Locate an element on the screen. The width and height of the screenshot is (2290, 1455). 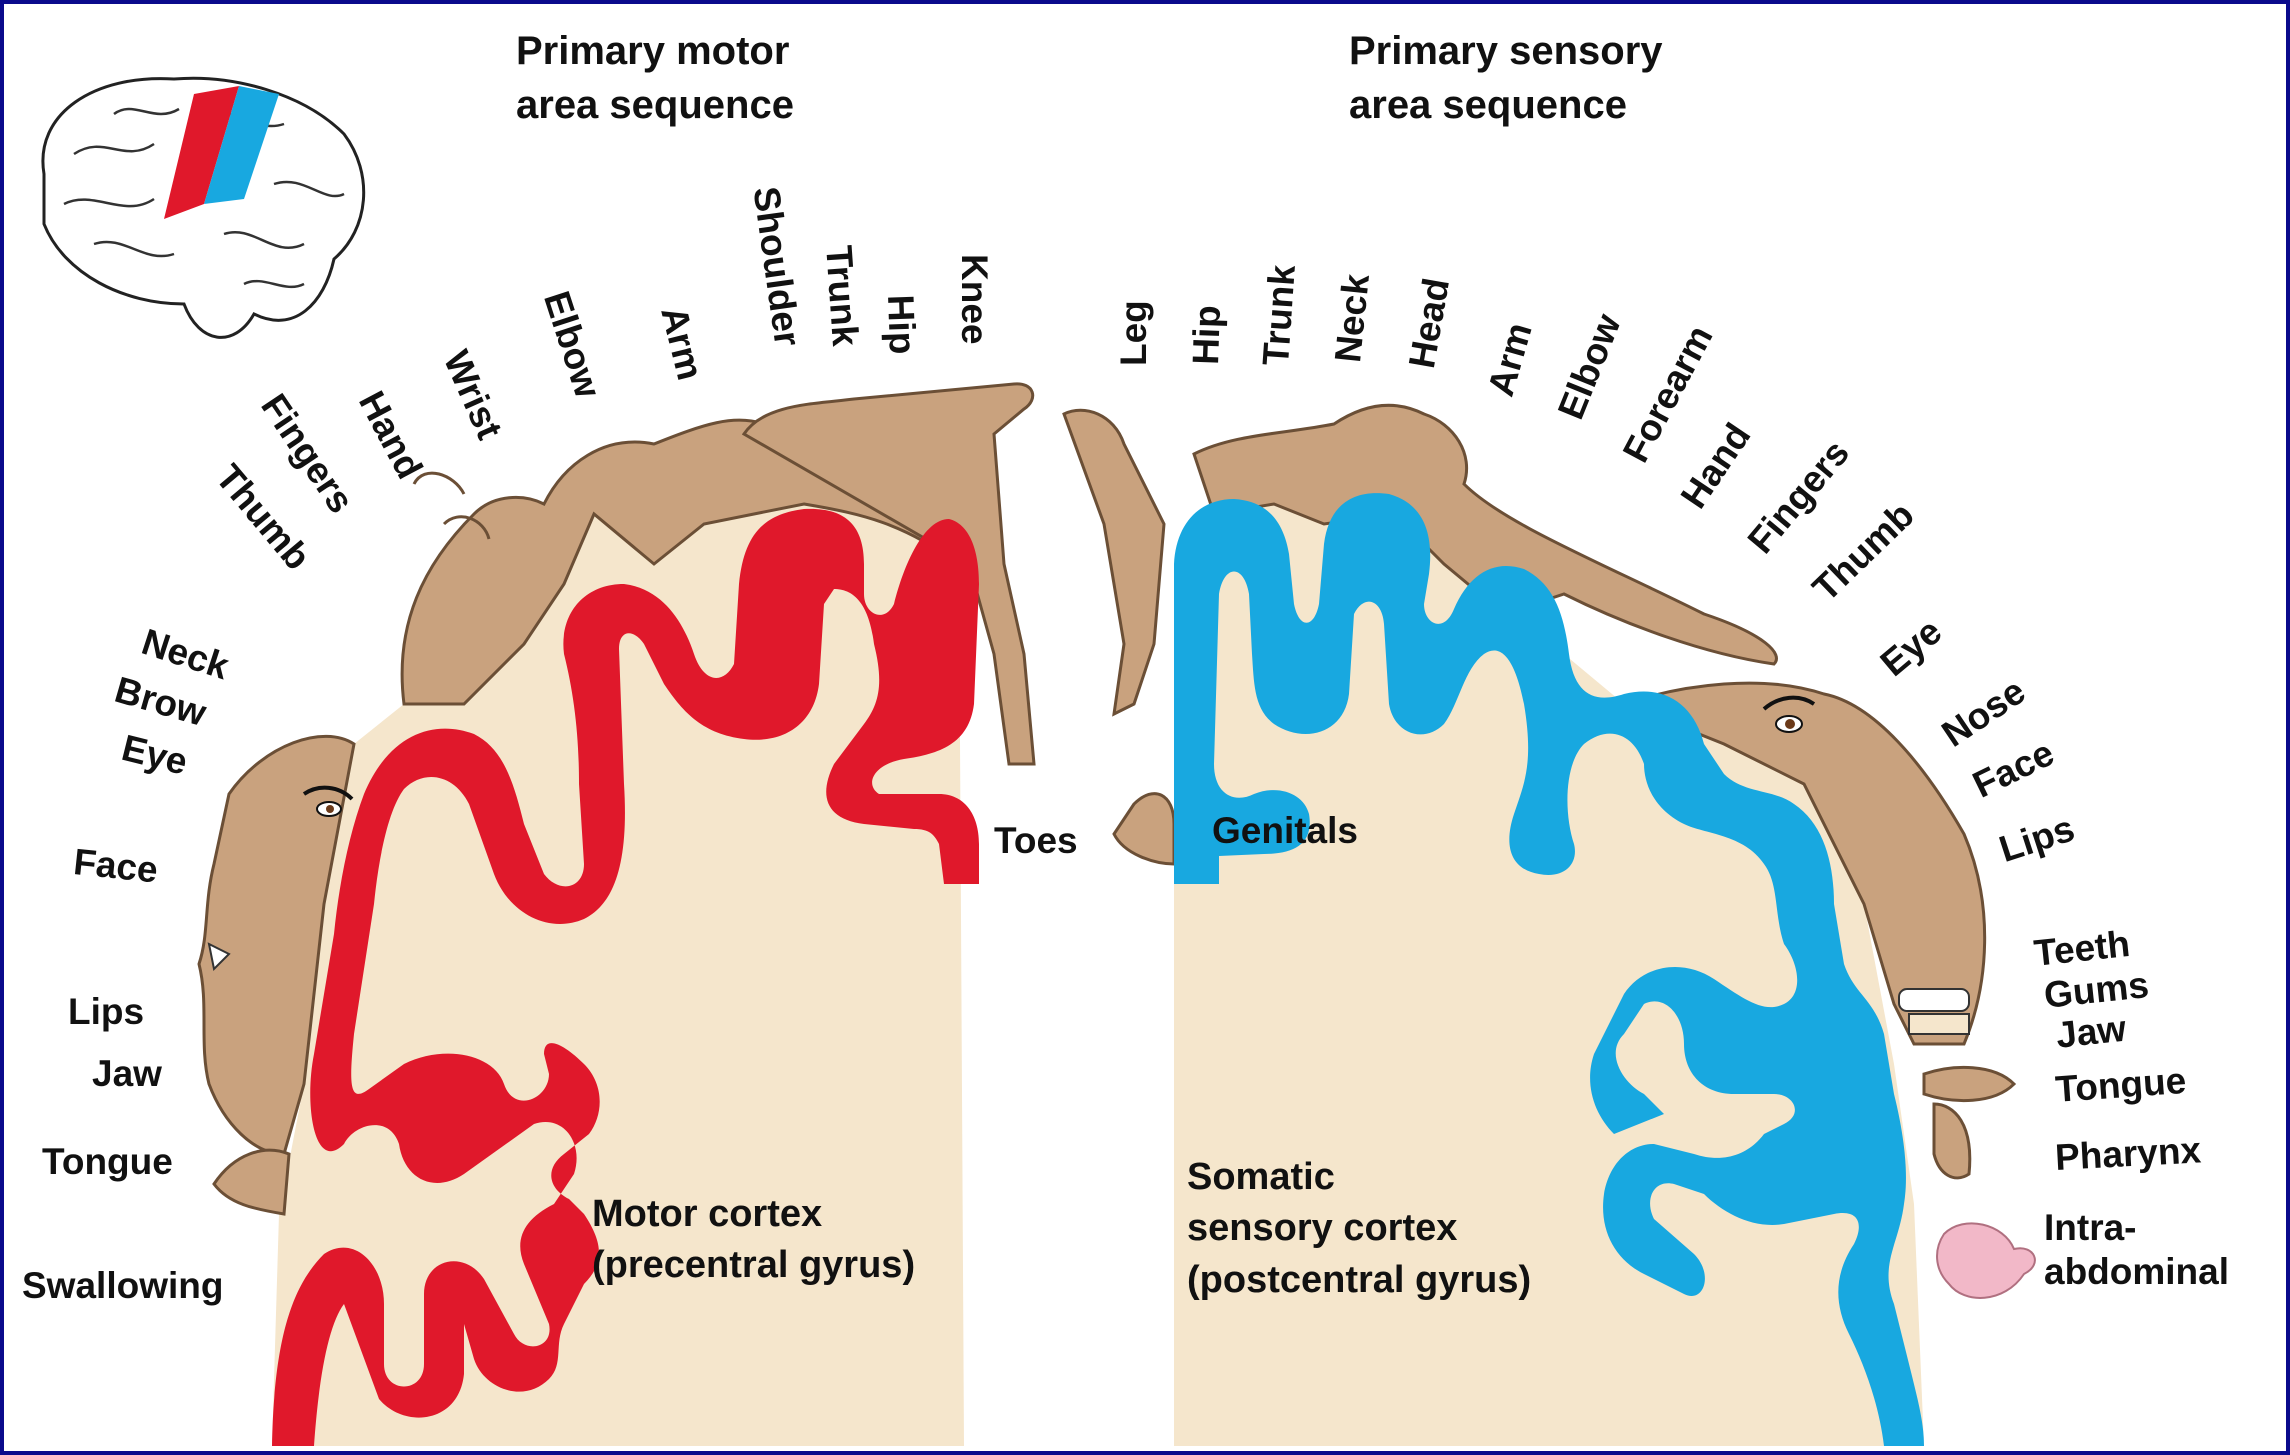
motor-label-tongue: Tongue is located at coordinates (107, 1161).